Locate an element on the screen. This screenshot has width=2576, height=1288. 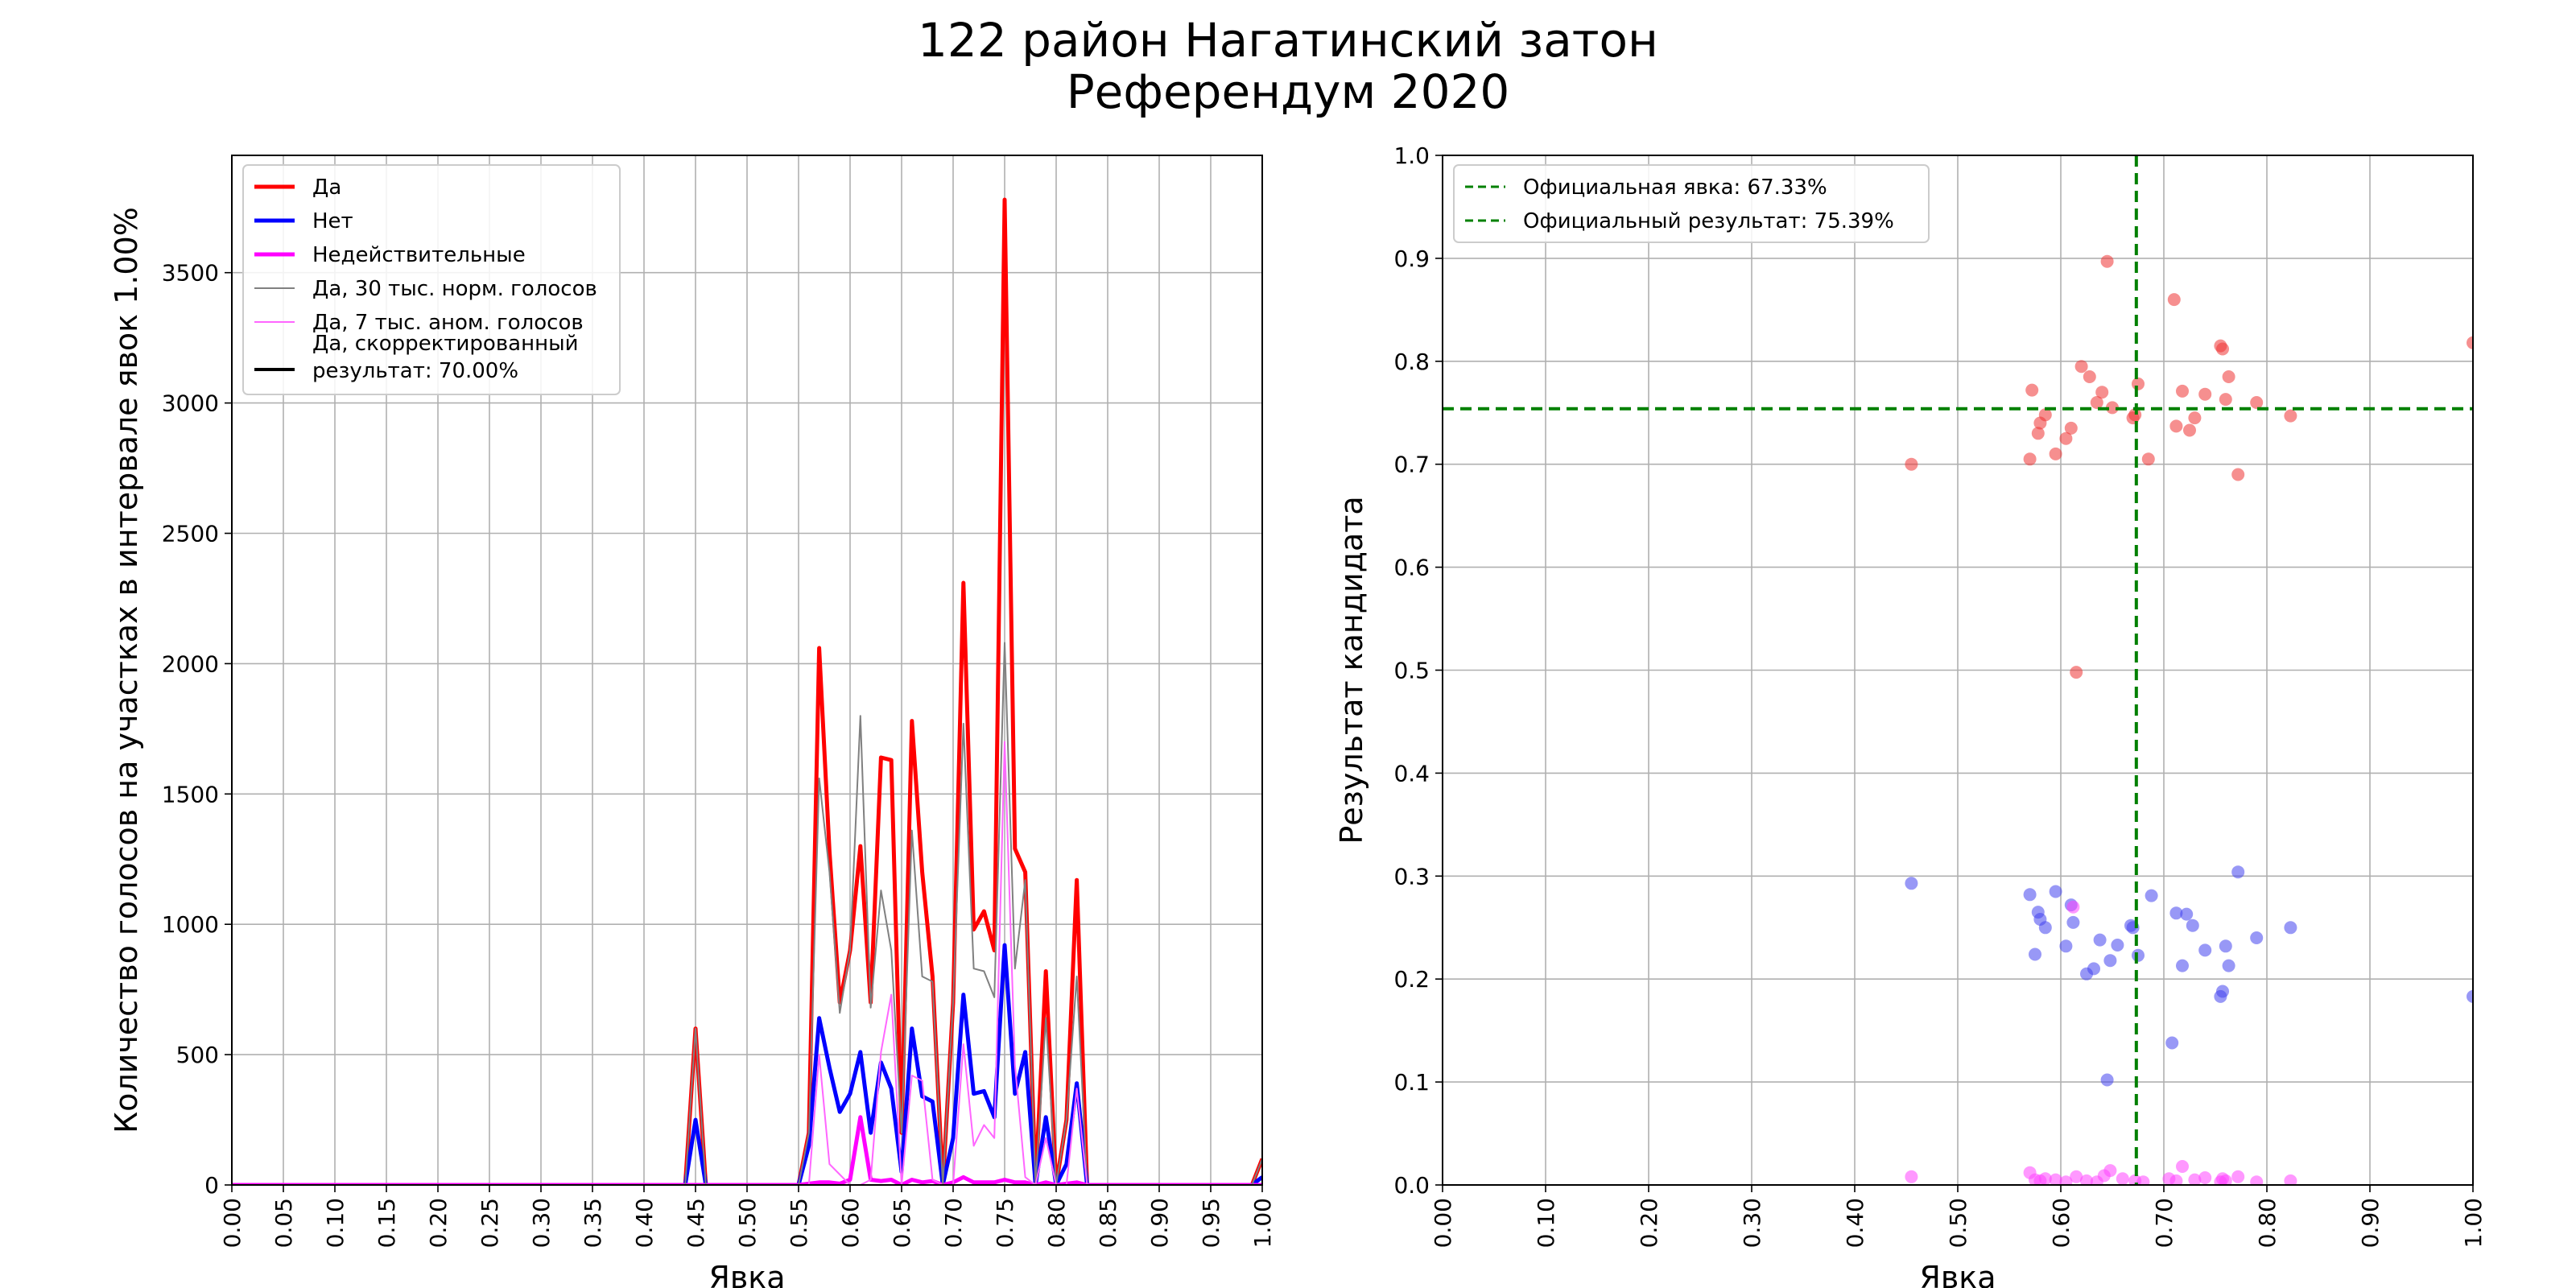
p1-y-tick-label: 500 is located at coordinates (197, 1055).